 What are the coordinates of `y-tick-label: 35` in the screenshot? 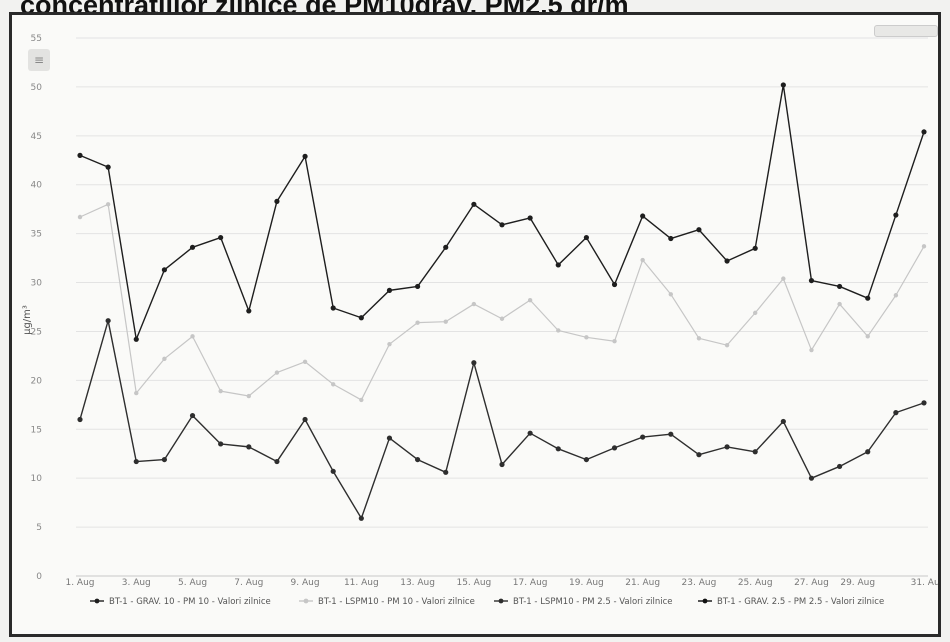 It's located at (36, 235).